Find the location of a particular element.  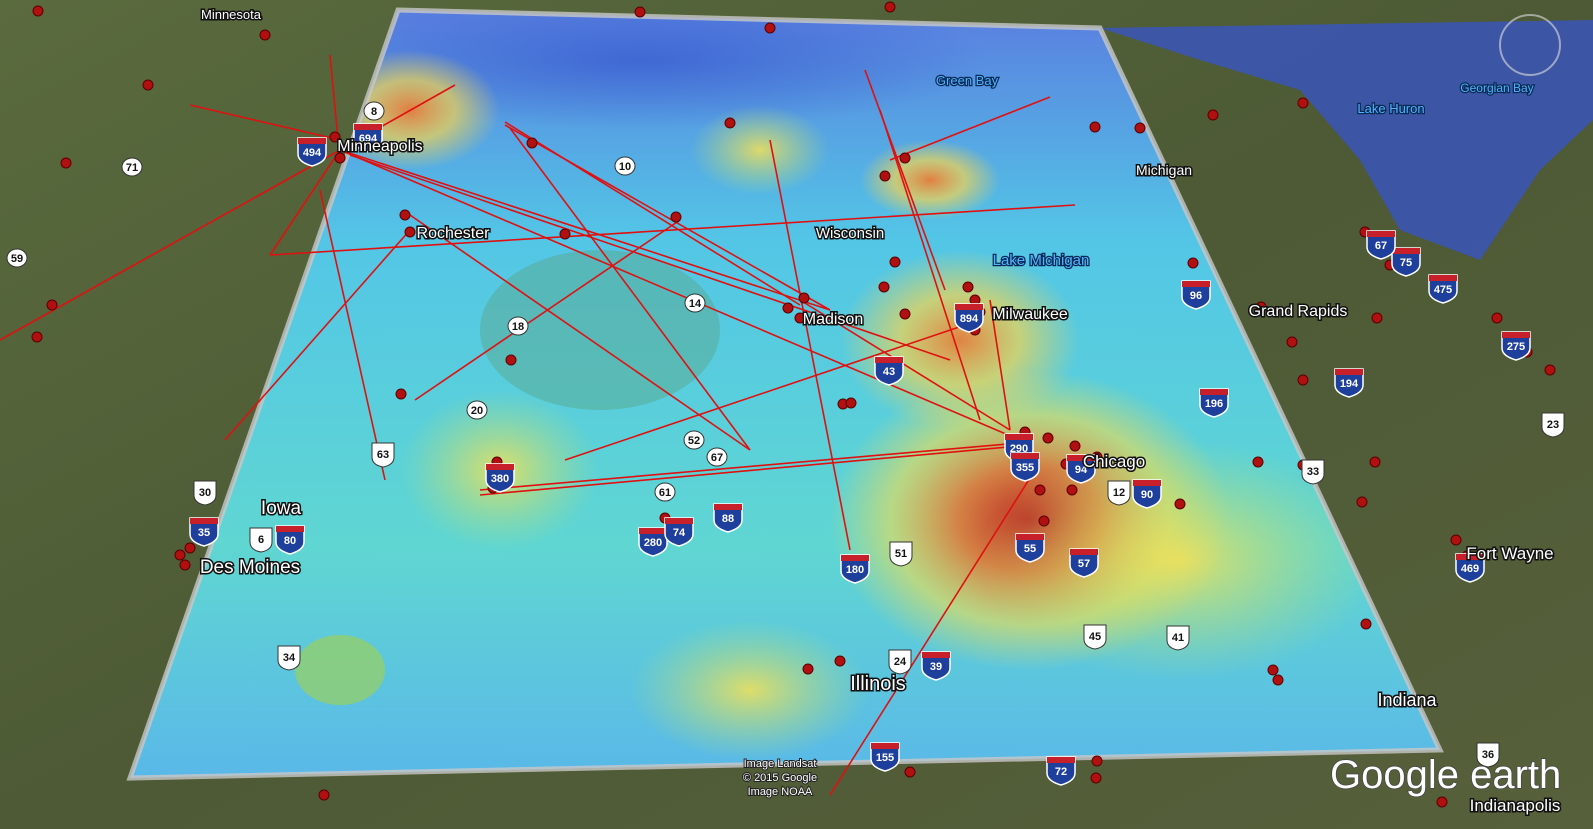

shield-number: 24 is located at coordinates (900, 662).